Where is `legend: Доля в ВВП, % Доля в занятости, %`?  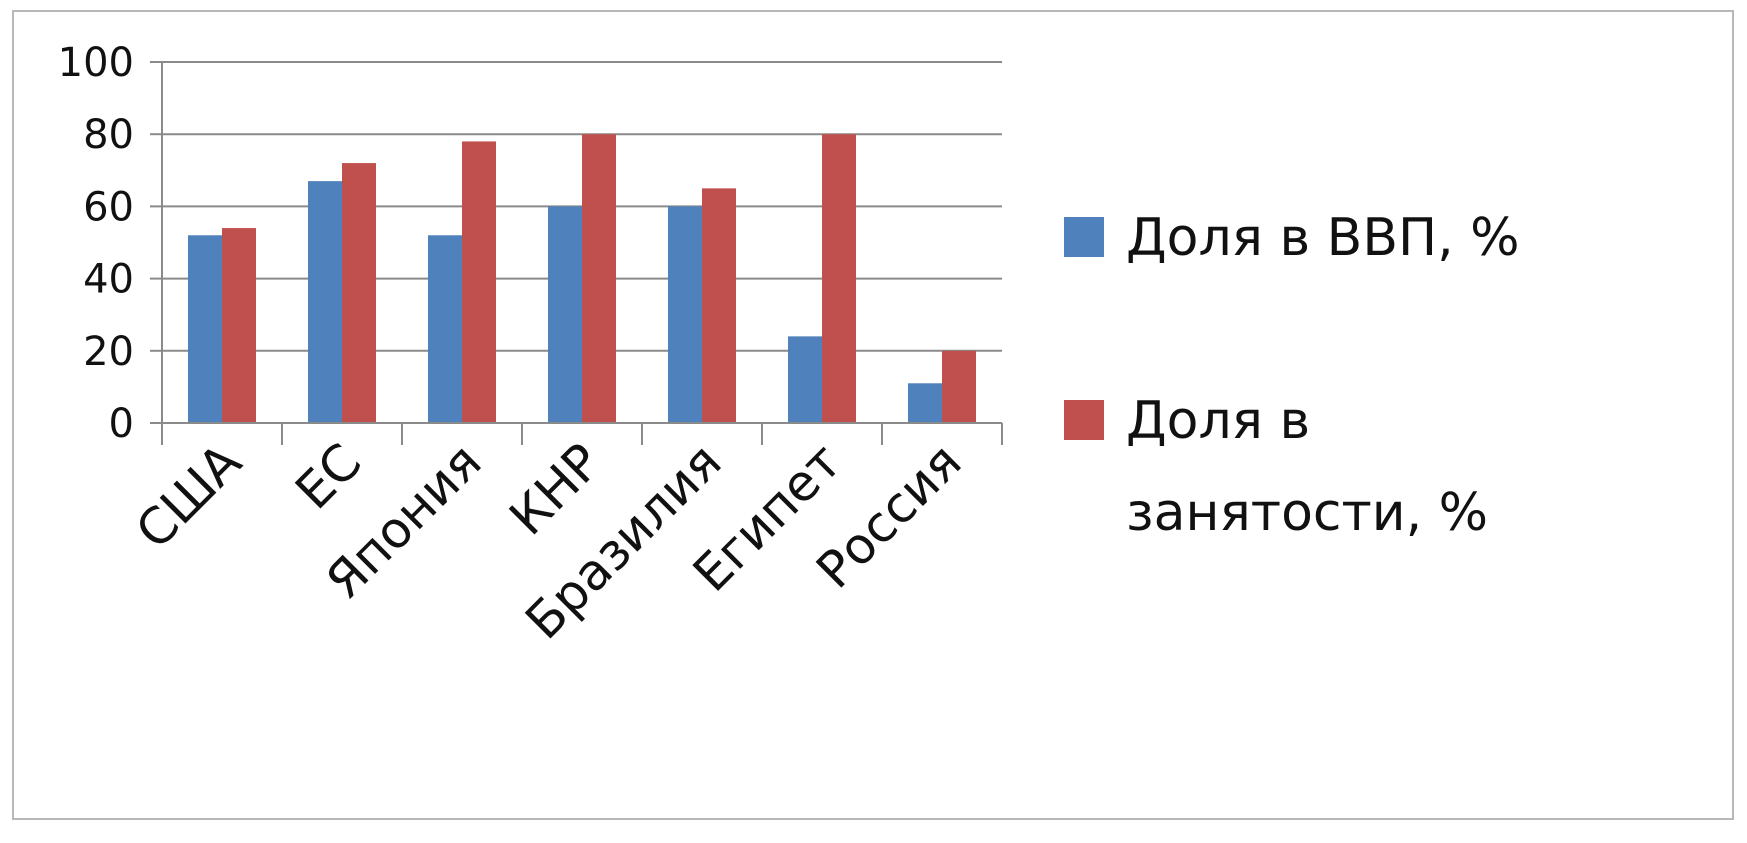
legend: Доля в ВВП, % Доля в занятости, % is located at coordinates (1292, 375).